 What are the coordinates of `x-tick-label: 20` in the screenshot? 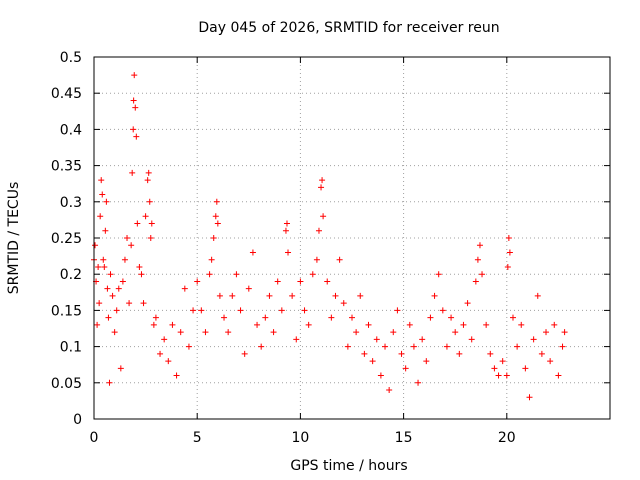 It's located at (507, 438).